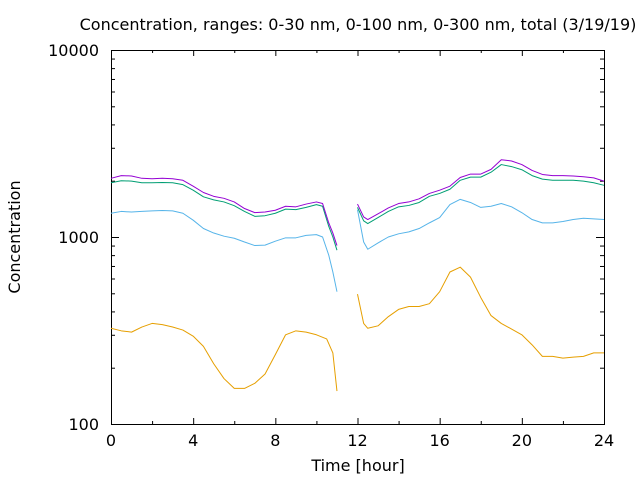 This screenshot has width=640, height=480. What do you see at coordinates (78, 237) in the screenshot?
I see `y-tick-label: 1000` at bounding box center [78, 237].